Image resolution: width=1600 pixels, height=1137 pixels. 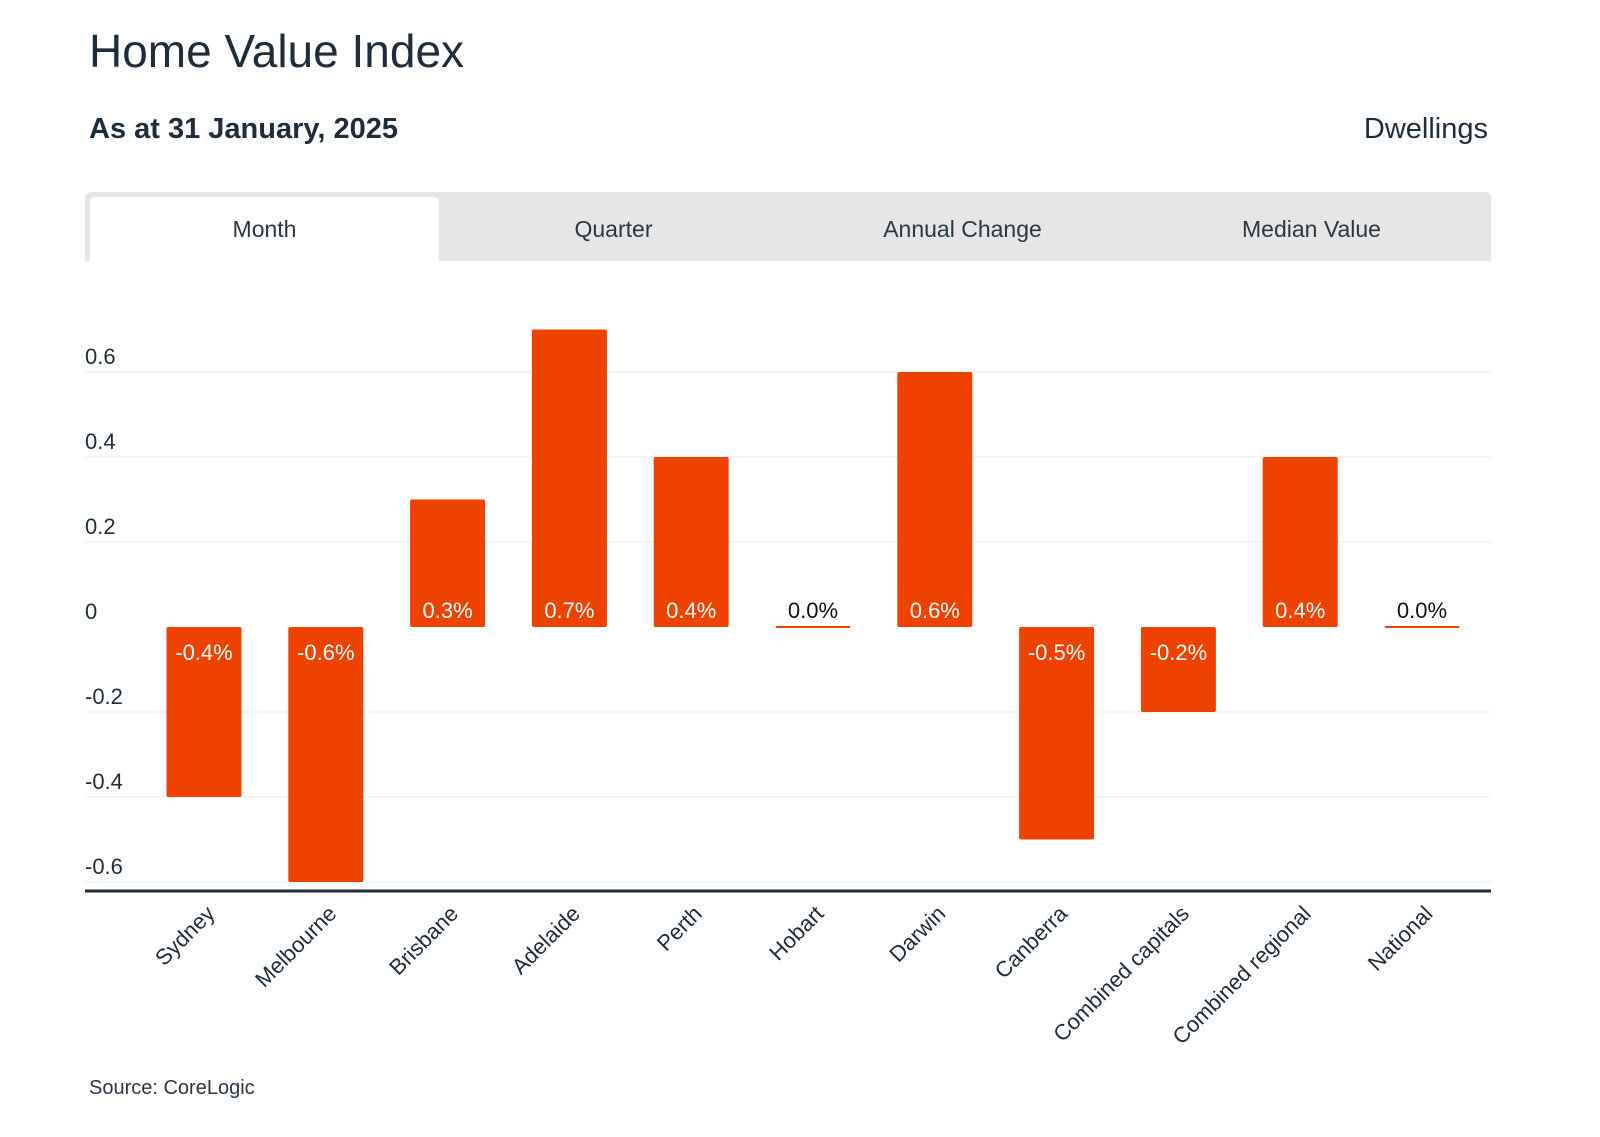 What do you see at coordinates (104, 866) in the screenshot?
I see `y-tick-label: -0.6` at bounding box center [104, 866].